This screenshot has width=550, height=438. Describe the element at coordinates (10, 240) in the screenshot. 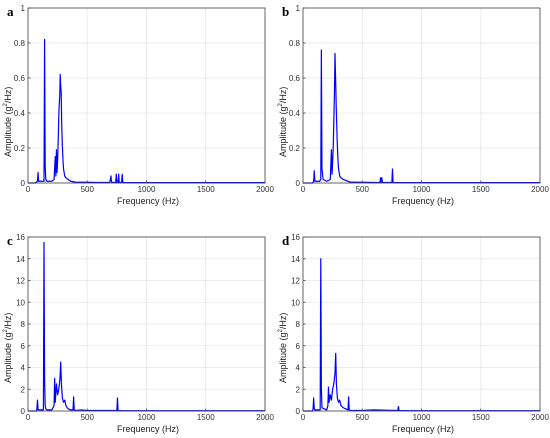

I see `panel-label: c` at that location.